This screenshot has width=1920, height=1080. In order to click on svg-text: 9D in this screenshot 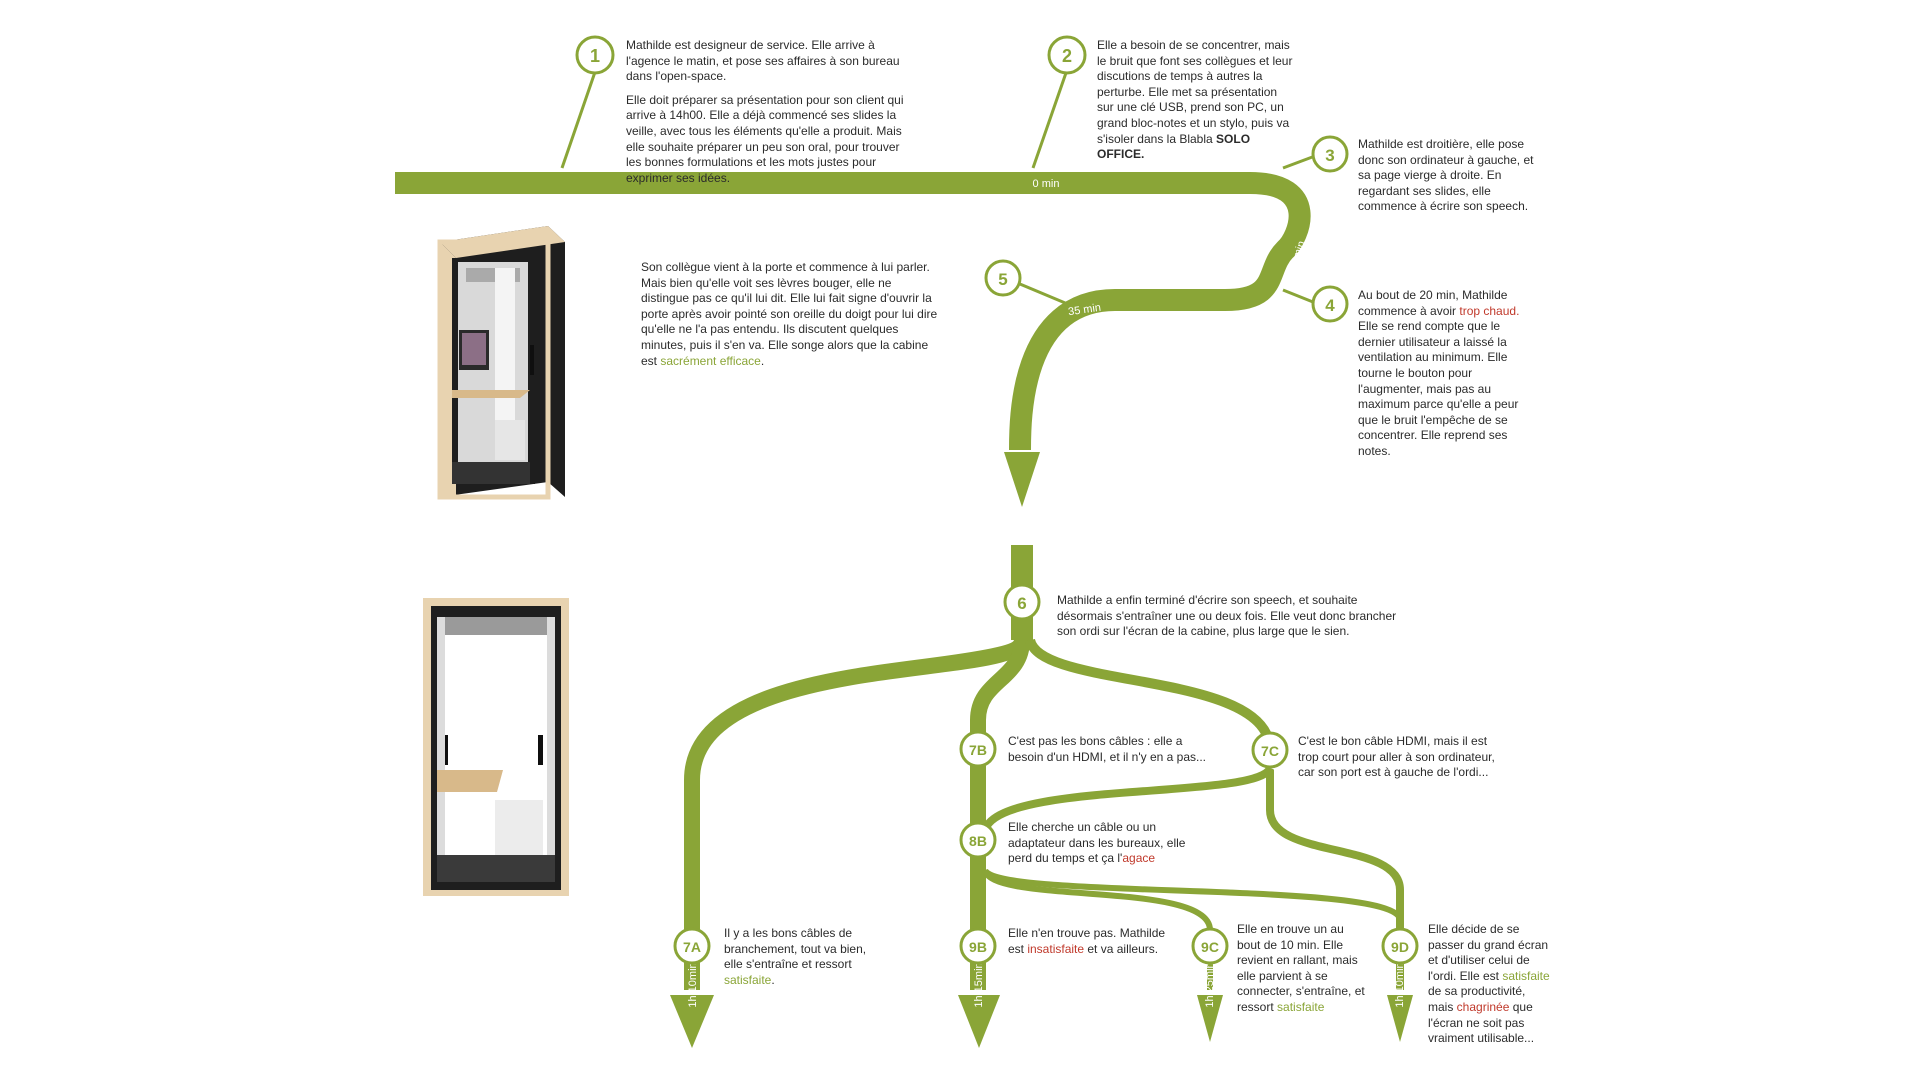, I will do `click(1400, 947)`.